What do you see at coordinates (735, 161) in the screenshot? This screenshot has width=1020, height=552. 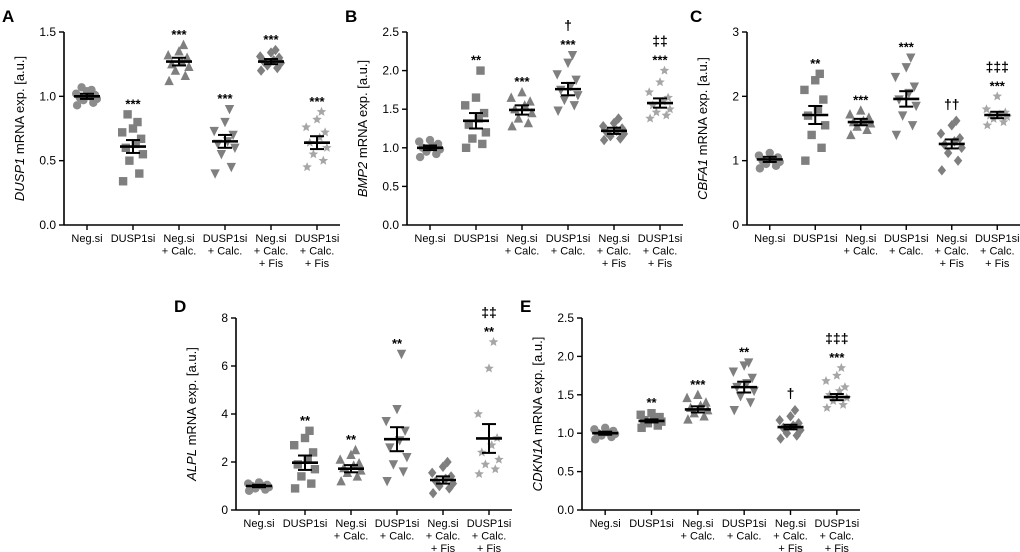 I see `y-tick-label: 1` at bounding box center [735, 161].